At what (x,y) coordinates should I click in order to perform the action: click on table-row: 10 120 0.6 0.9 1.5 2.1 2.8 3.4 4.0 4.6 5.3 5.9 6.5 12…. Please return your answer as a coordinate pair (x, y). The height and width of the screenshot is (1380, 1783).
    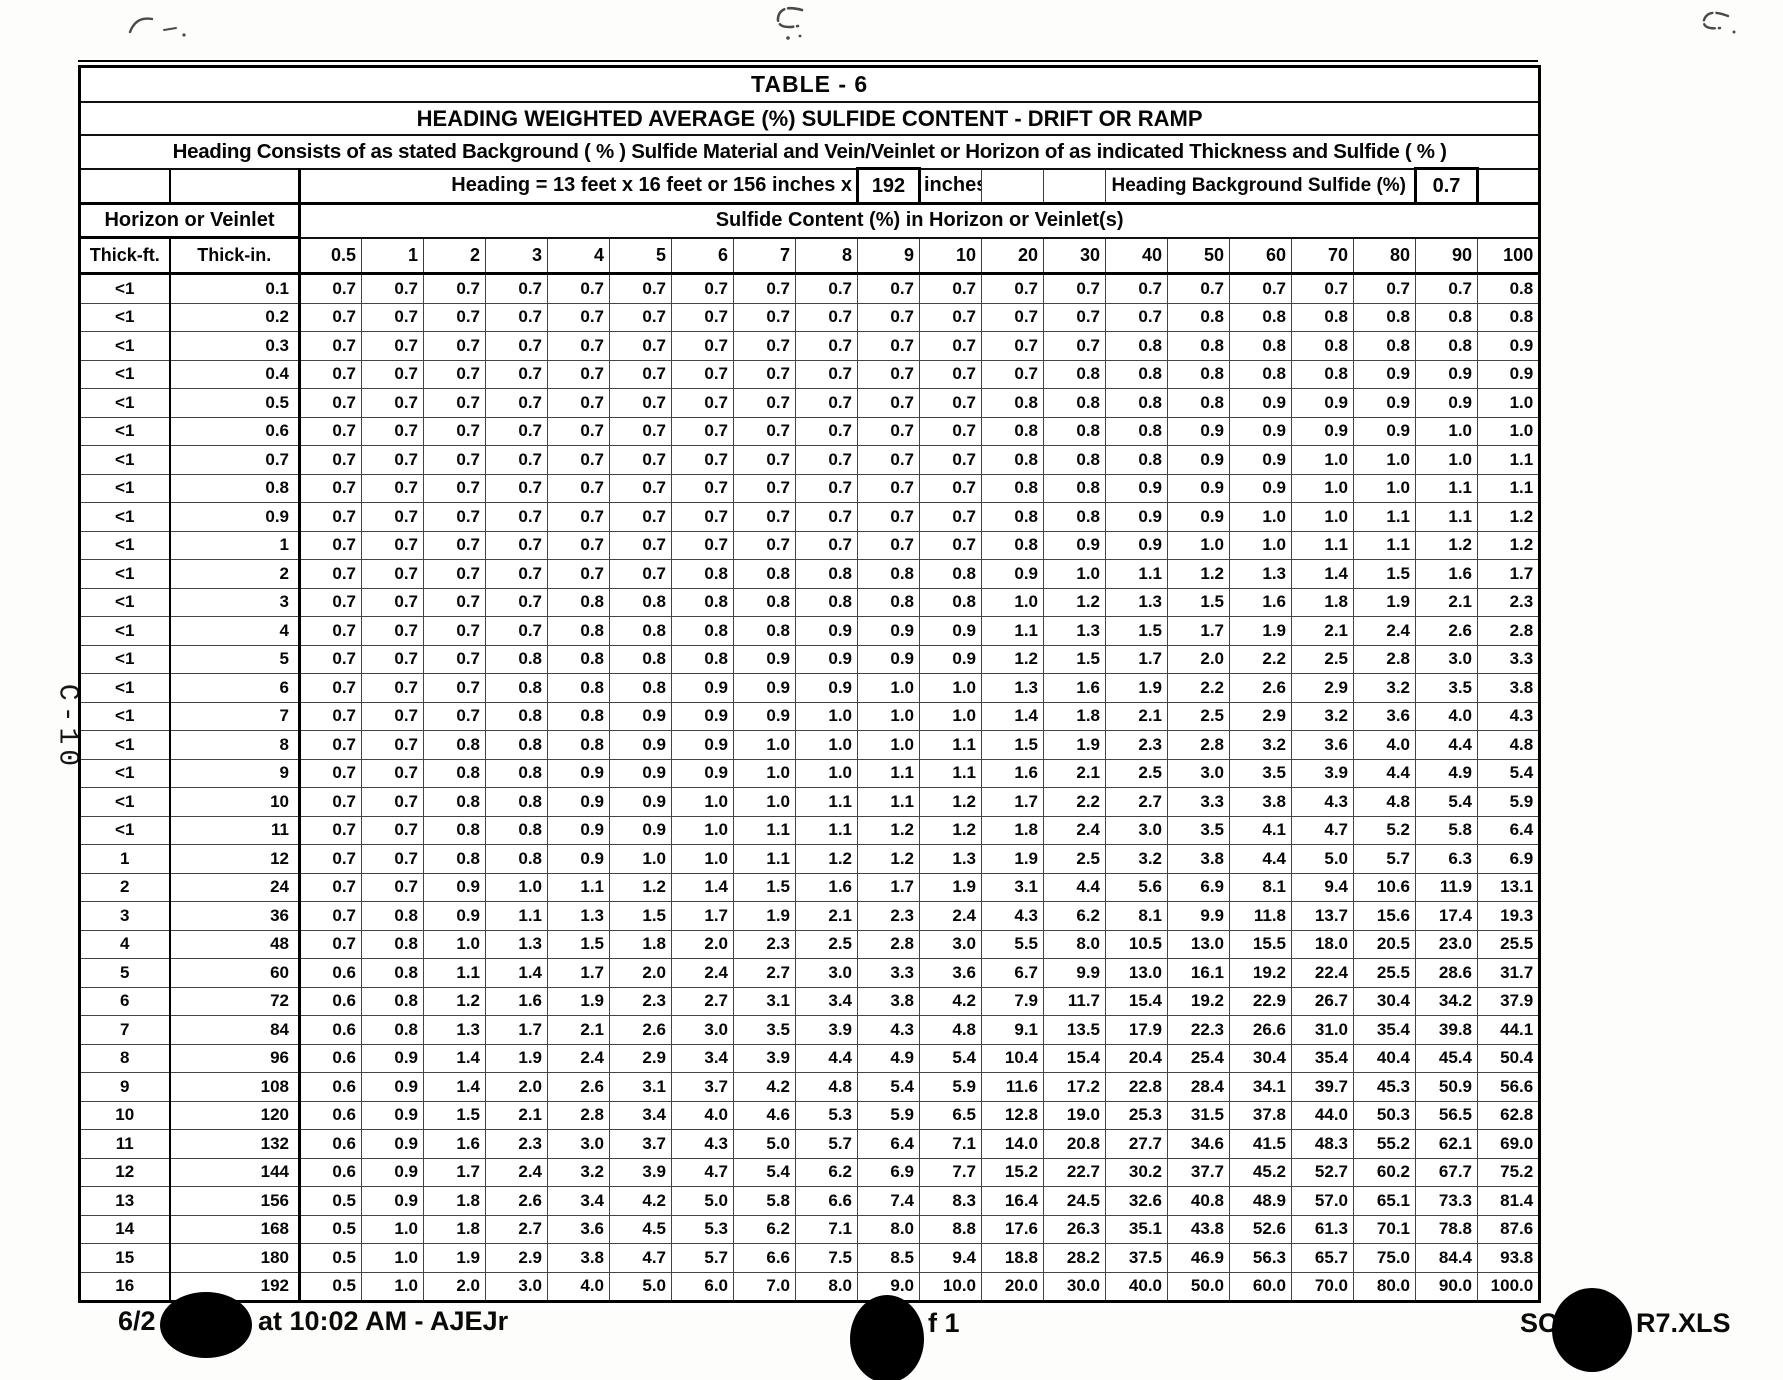
    Looking at the image, I should click on (810, 1115).